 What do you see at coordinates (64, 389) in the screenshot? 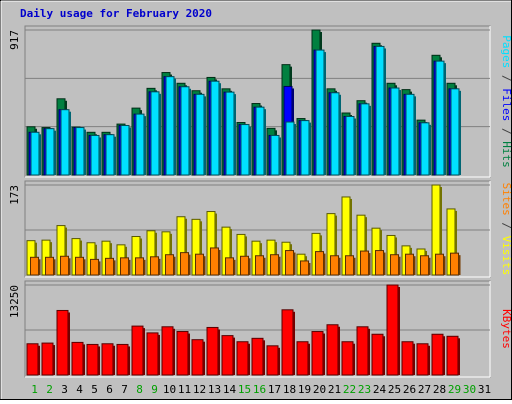
I see `day-tick-label: 3` at bounding box center [64, 389].